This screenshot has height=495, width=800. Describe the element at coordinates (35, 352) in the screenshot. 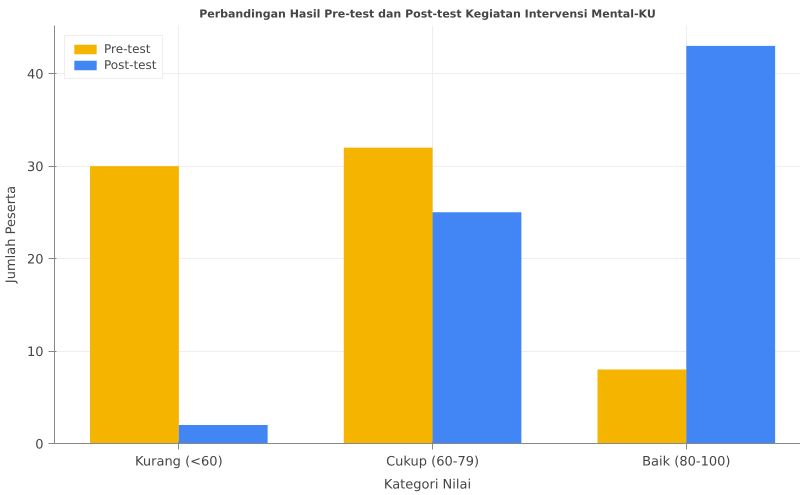

I see `y-tick-label: 10` at that location.